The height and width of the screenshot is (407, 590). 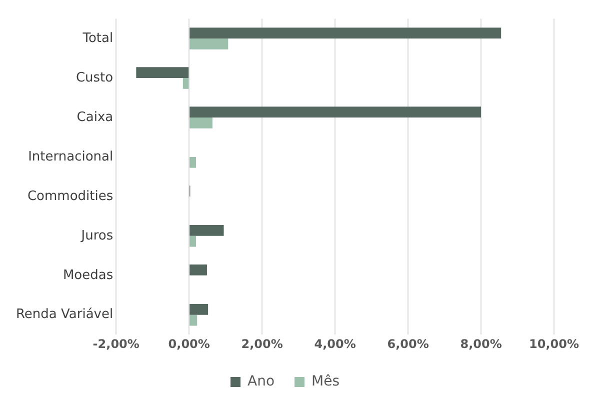 What do you see at coordinates (189, 343) in the screenshot?
I see `x-tick-label: 0,00%` at bounding box center [189, 343].